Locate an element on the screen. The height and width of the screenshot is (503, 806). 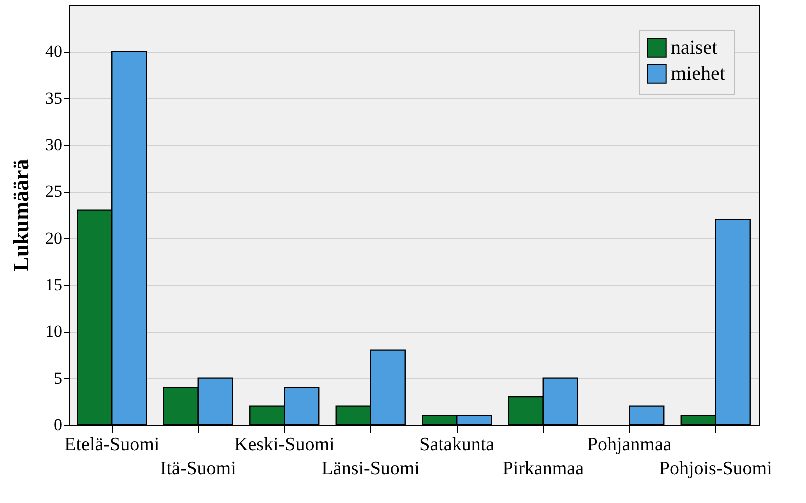
y-tick-label: 5 is located at coordinates (58, 378).